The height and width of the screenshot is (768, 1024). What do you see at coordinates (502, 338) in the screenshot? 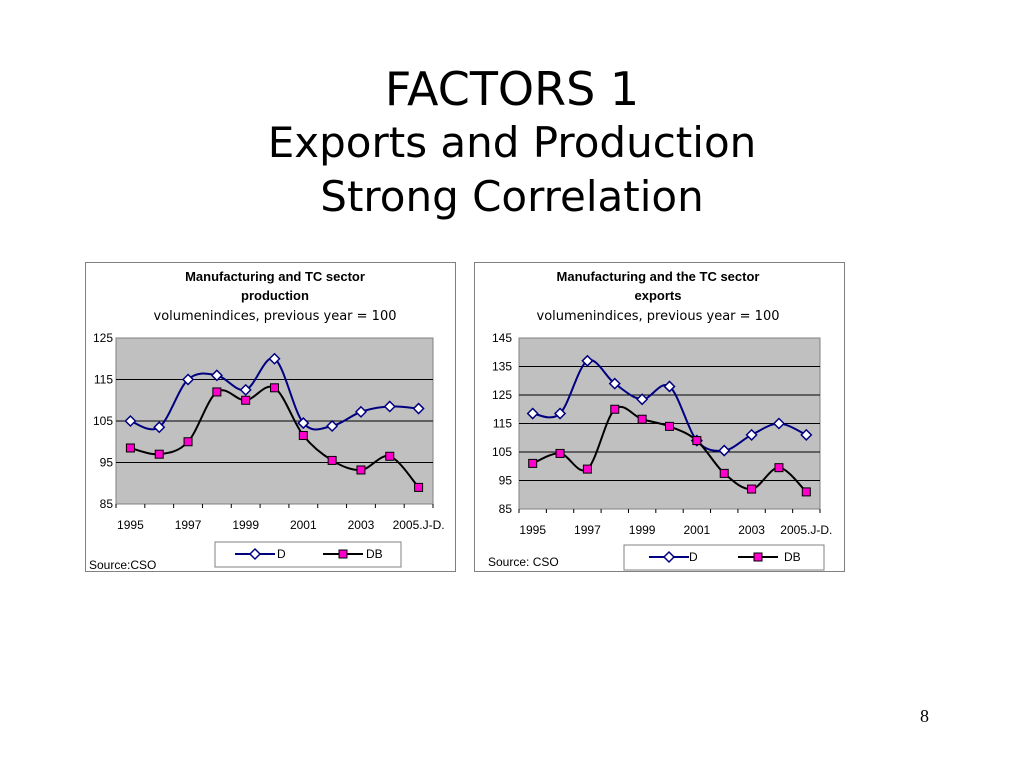
I see `y-tick-label: 145` at bounding box center [502, 338].